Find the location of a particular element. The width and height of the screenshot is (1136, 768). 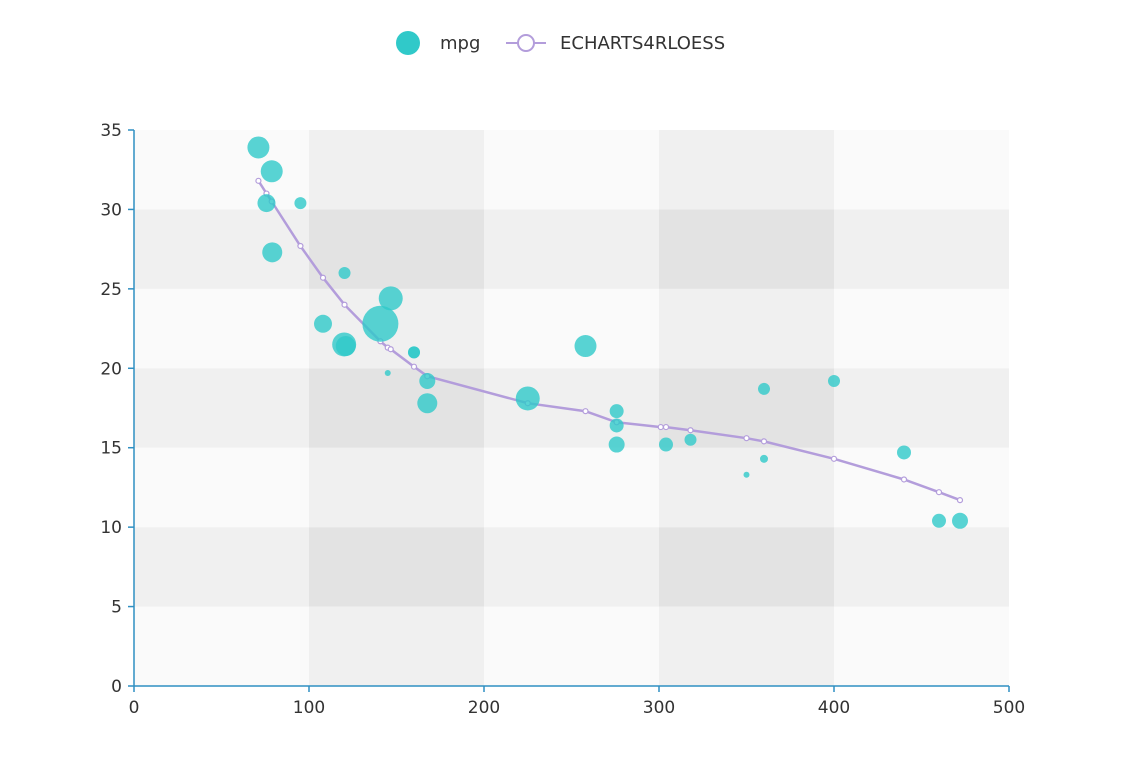

x-tick-label: 0 is located at coordinates (134, 708).